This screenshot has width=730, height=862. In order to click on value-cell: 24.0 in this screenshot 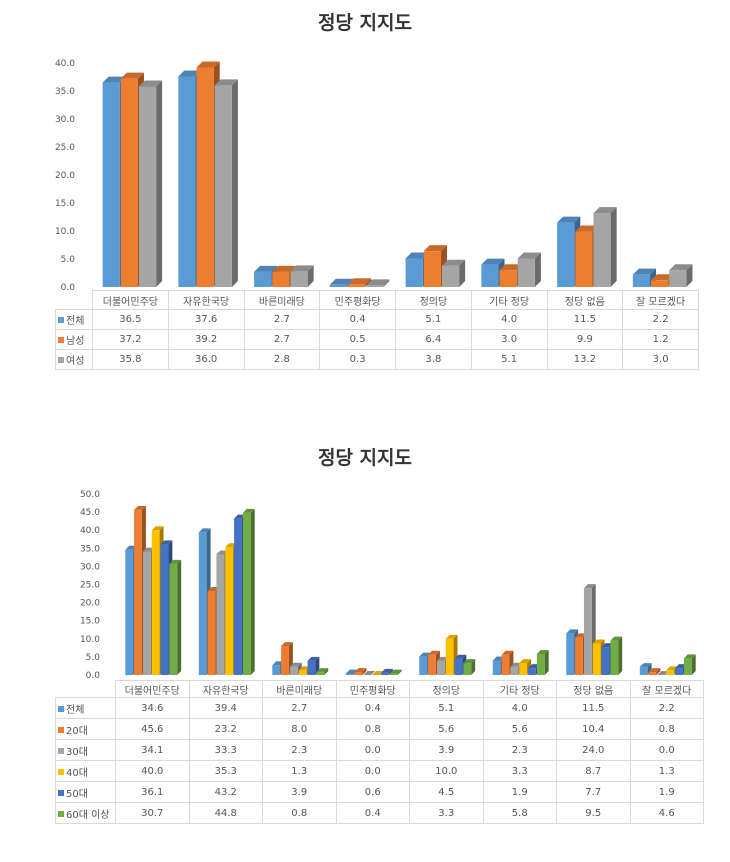, I will do `click(593, 750)`.